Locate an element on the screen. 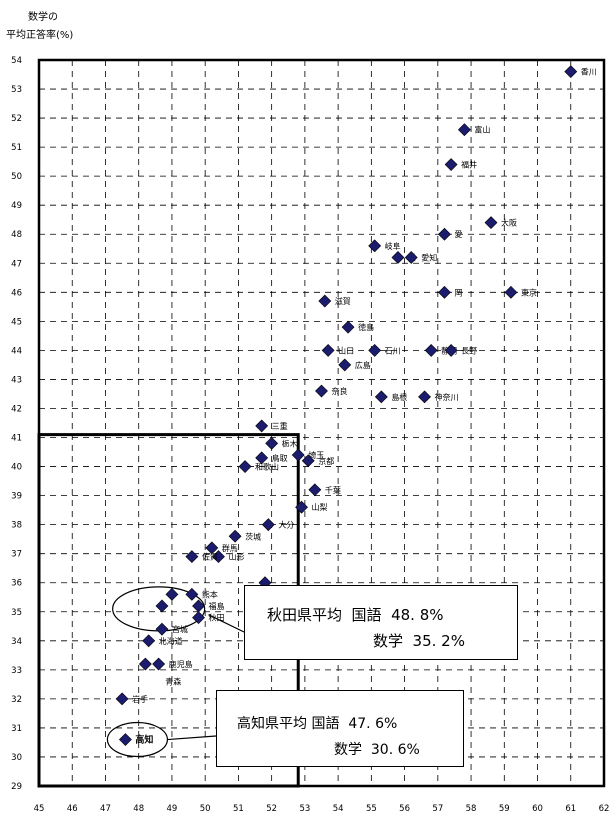 This screenshot has height=817, width=610. point-label: 大阪 is located at coordinates (509, 223).